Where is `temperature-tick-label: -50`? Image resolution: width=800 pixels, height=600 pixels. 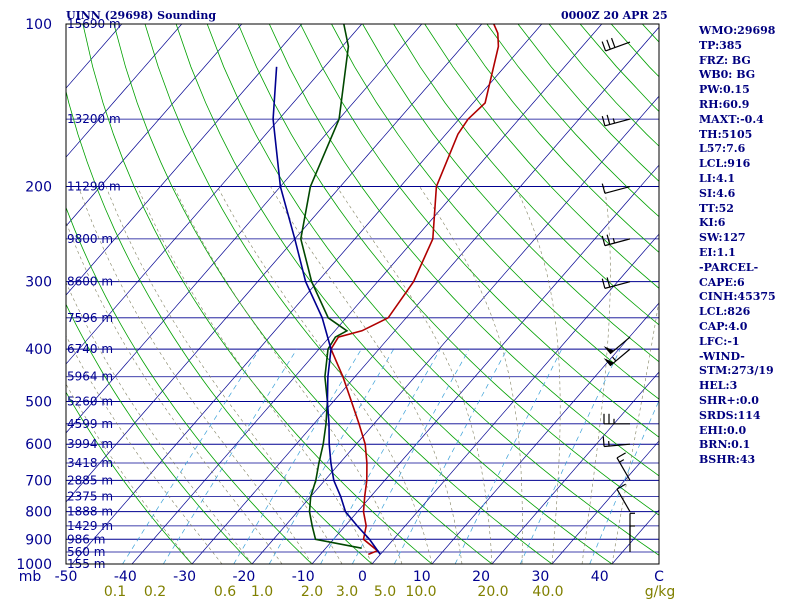
temperature-tick-label: -50 is located at coordinates (66, 577).